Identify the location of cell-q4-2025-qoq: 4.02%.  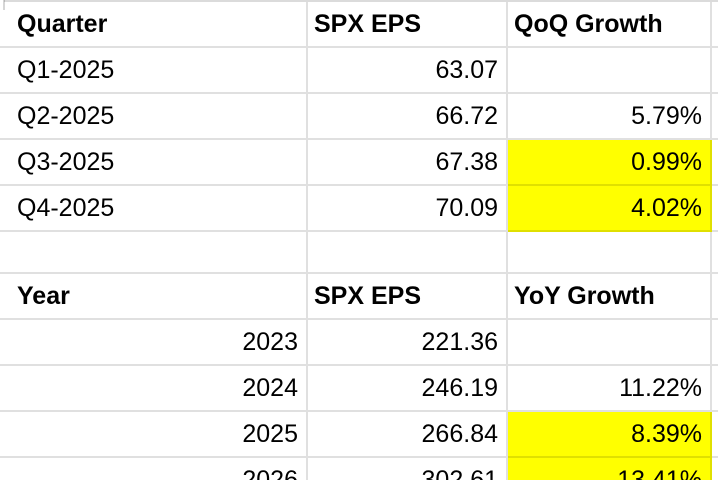
(610, 209).